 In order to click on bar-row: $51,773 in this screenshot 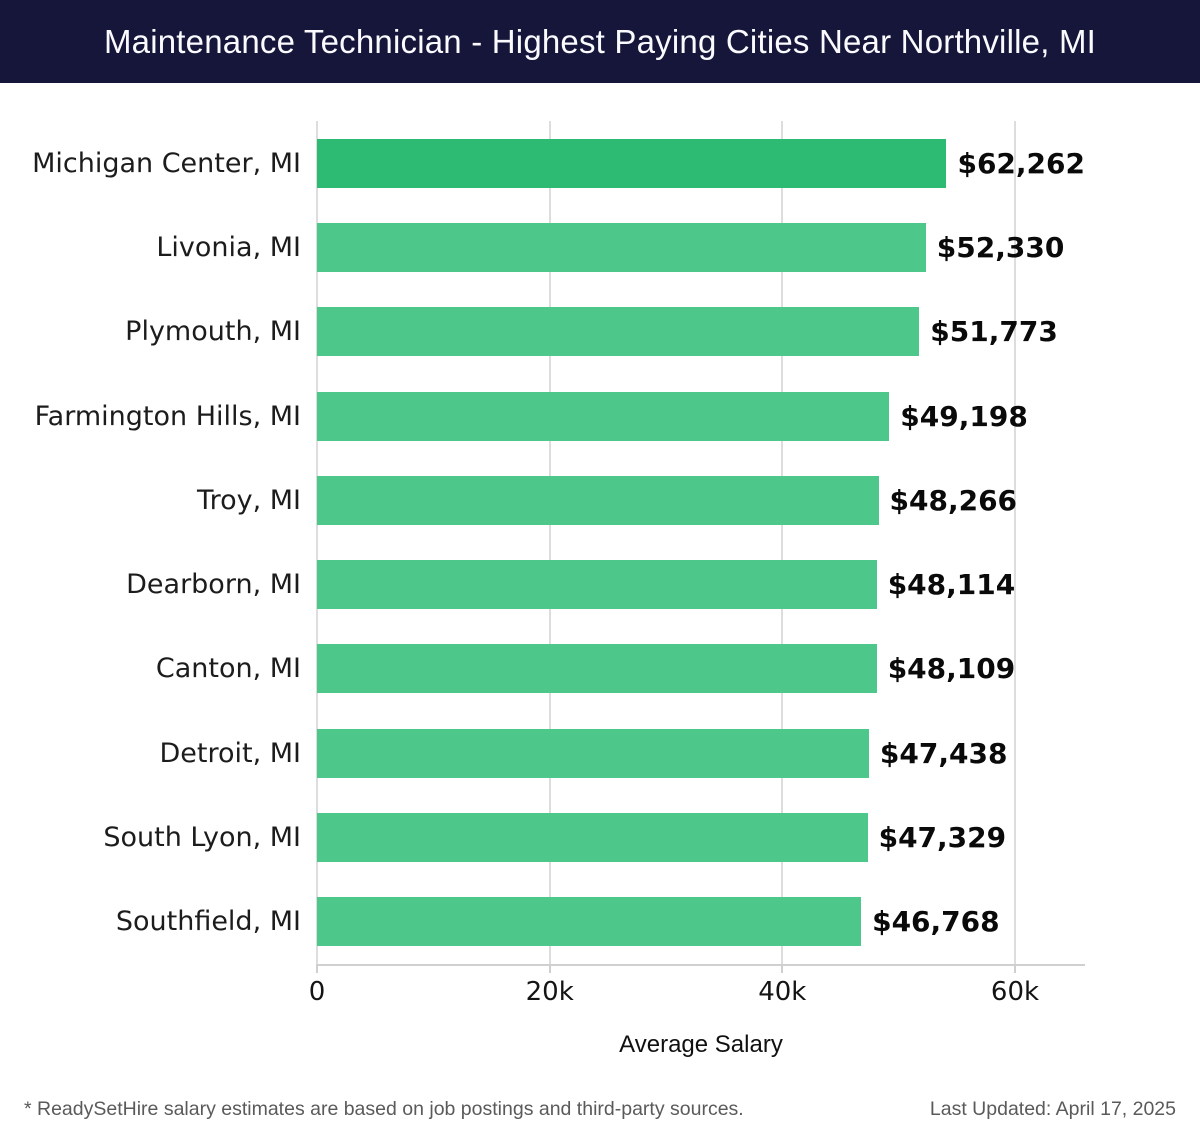, I will do `click(701, 332)`.